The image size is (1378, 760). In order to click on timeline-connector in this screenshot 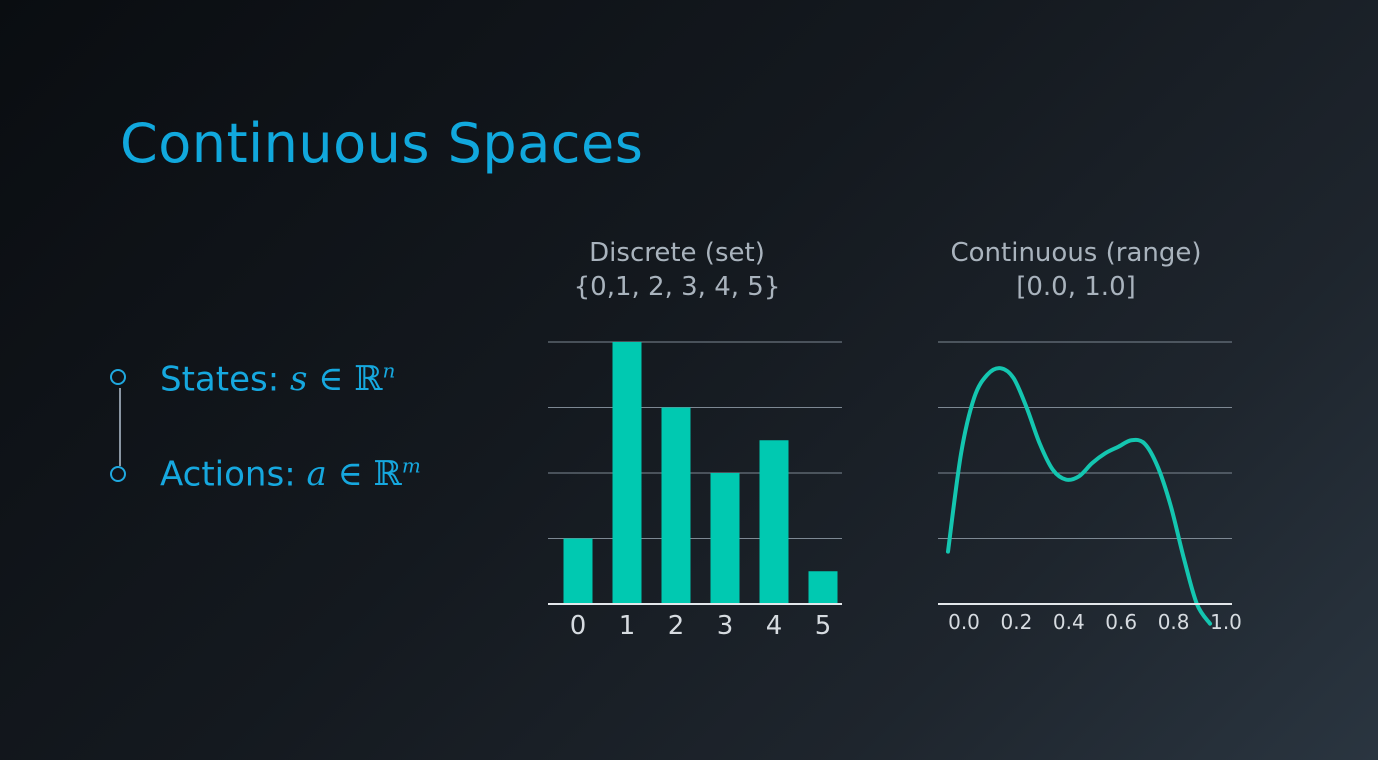, I will do `click(120, 427)`.